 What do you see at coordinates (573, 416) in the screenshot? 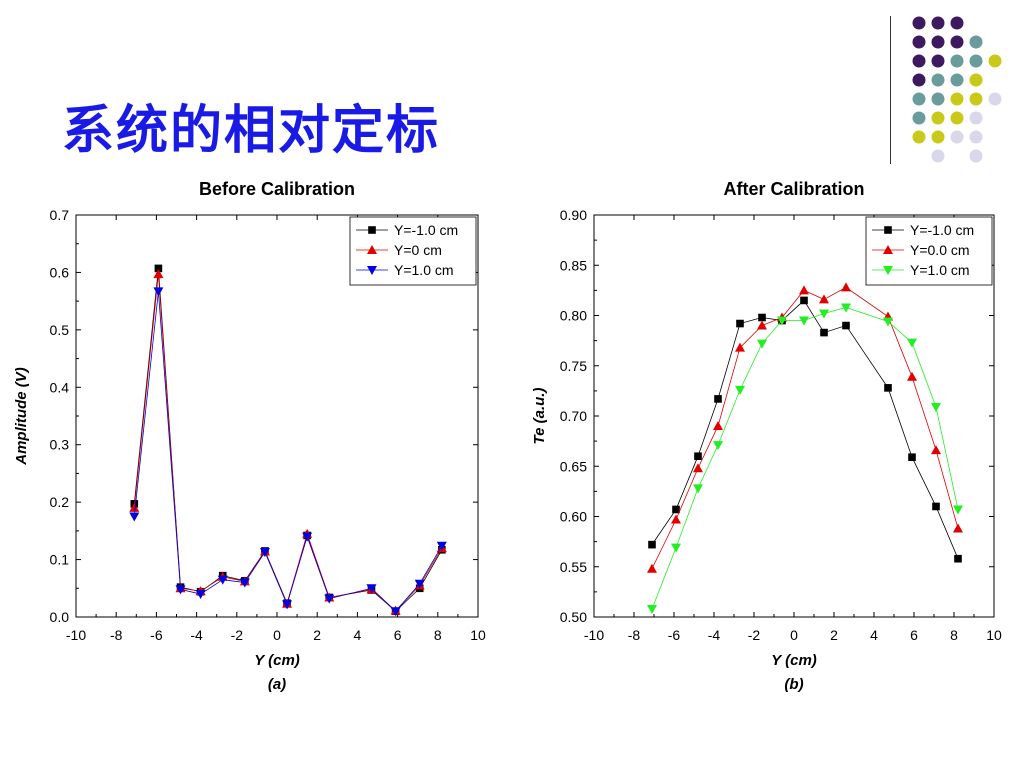
I see `y-tick-label: 0.70` at bounding box center [573, 416].